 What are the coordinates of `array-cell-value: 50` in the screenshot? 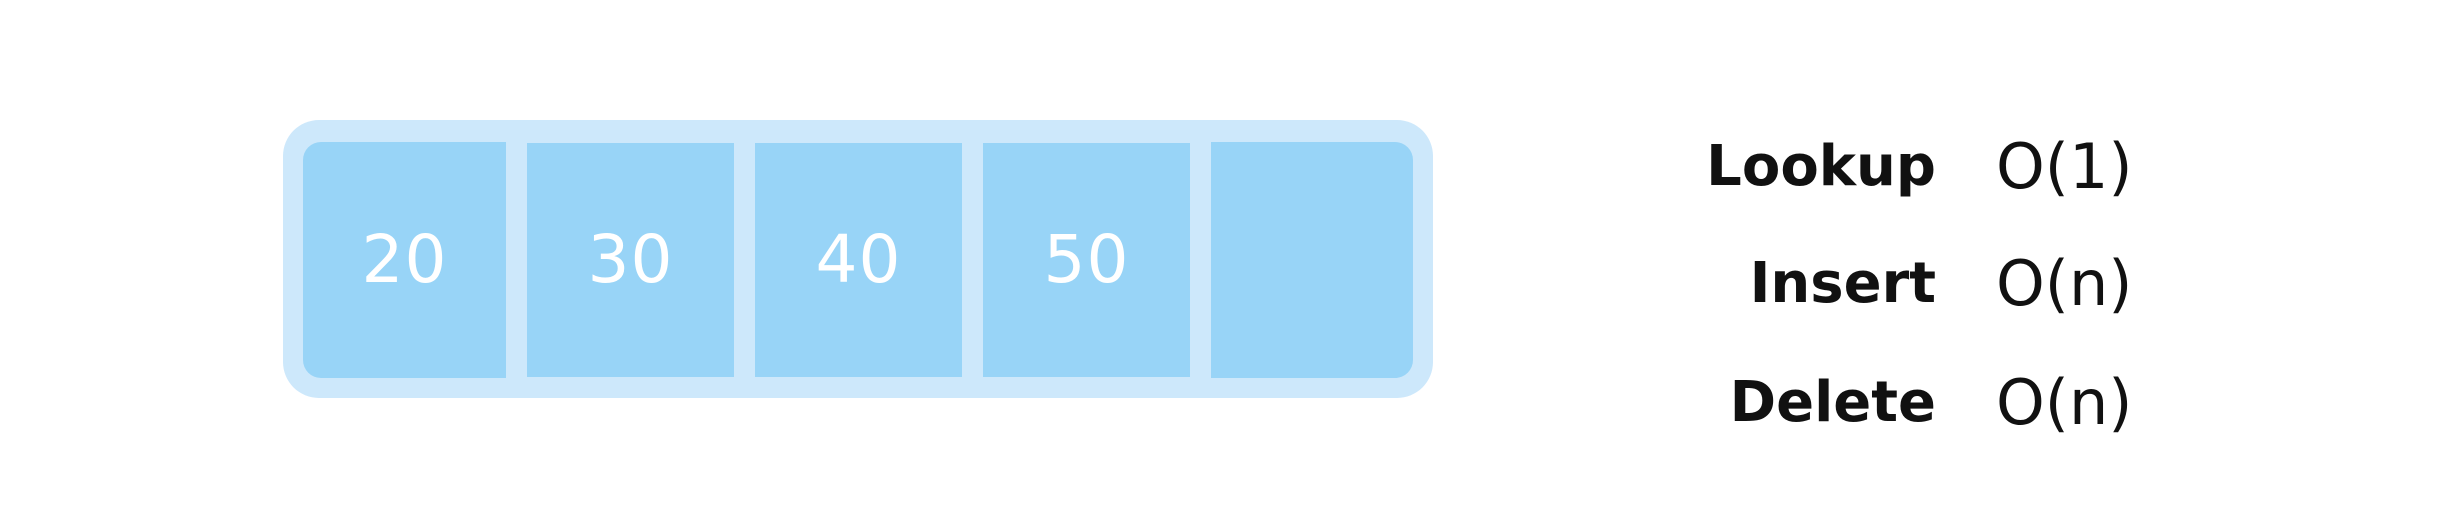 It's located at (1086, 259).